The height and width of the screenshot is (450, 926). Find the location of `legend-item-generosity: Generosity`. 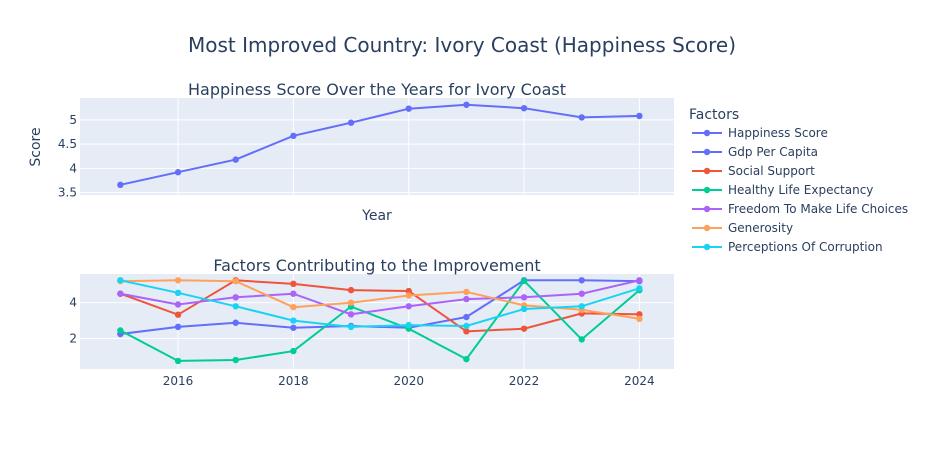

legend-item-generosity: Generosity is located at coordinates (742, 228).